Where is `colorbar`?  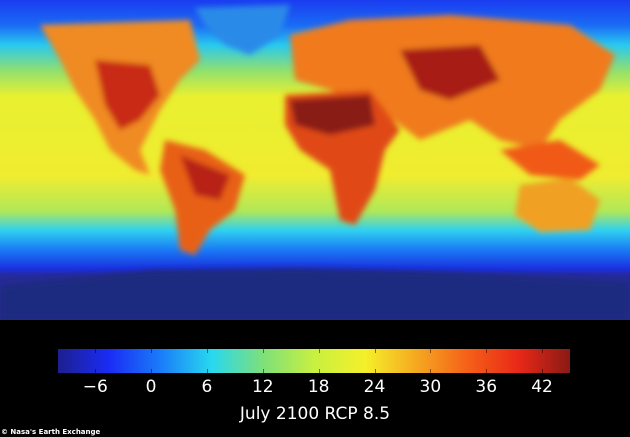
colorbar is located at coordinates (314, 361).